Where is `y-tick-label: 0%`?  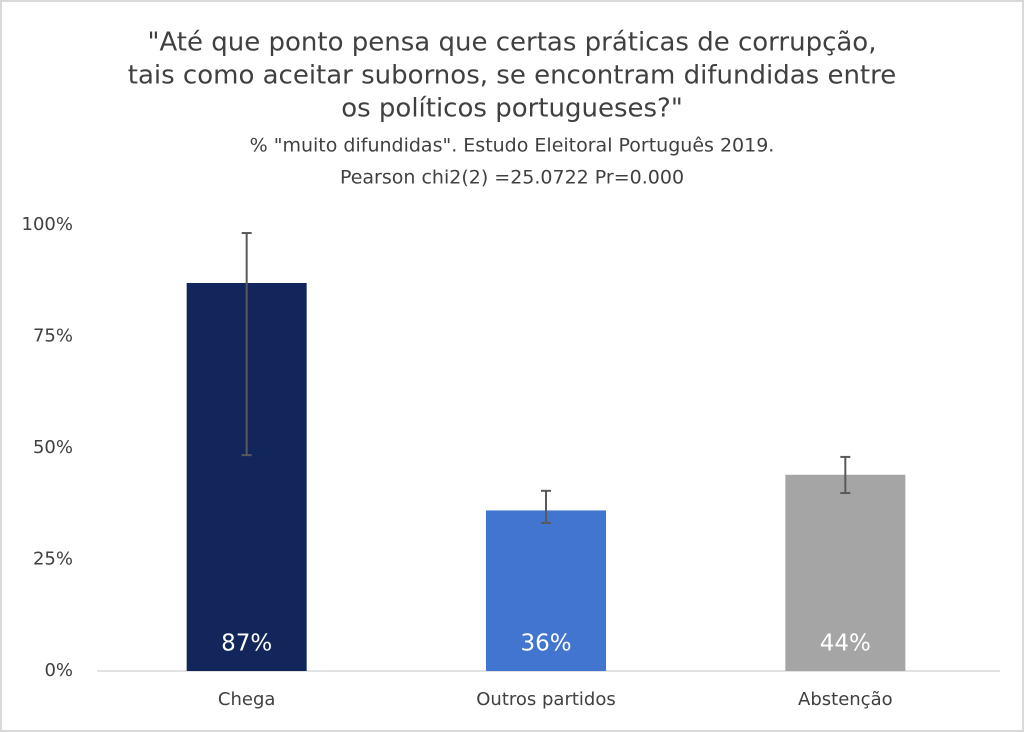
y-tick-label: 0% is located at coordinates (58, 670).